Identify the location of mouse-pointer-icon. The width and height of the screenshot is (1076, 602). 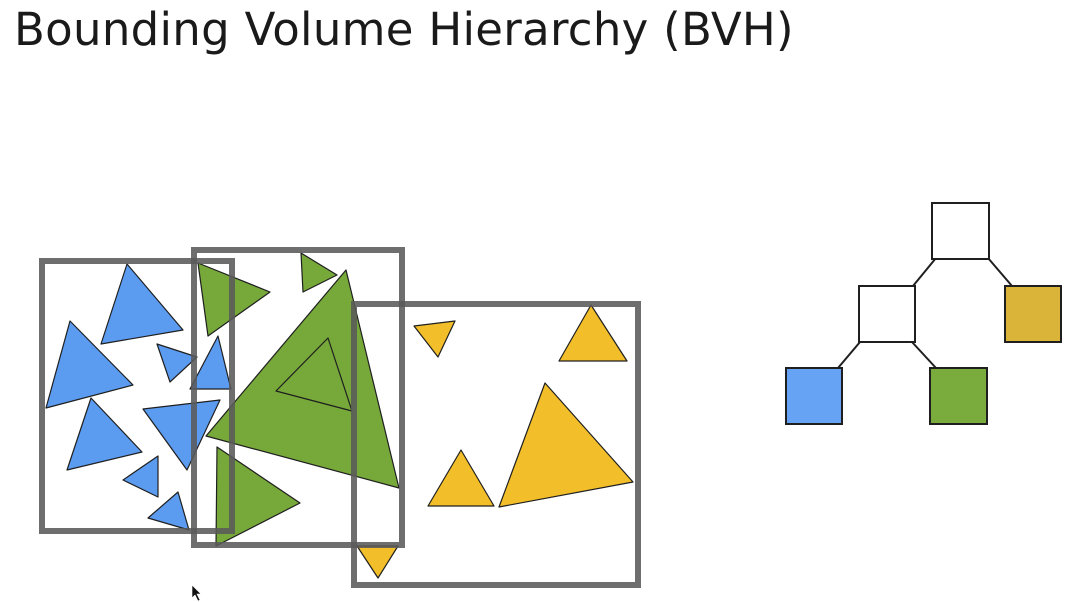
(196, 593).